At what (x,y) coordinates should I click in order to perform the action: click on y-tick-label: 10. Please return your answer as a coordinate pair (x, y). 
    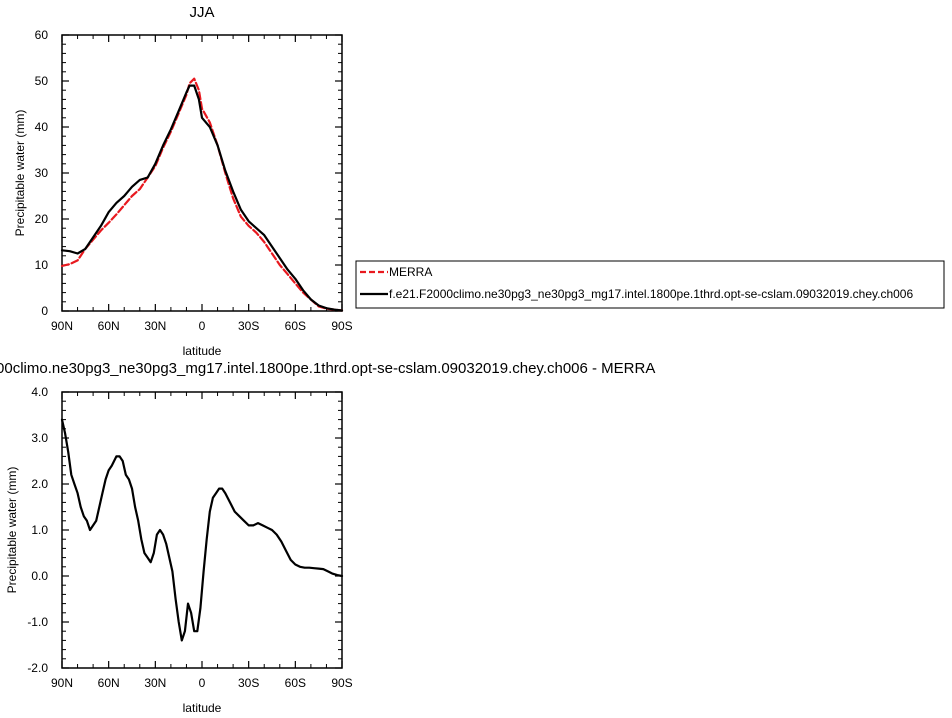
    Looking at the image, I should click on (42, 265).